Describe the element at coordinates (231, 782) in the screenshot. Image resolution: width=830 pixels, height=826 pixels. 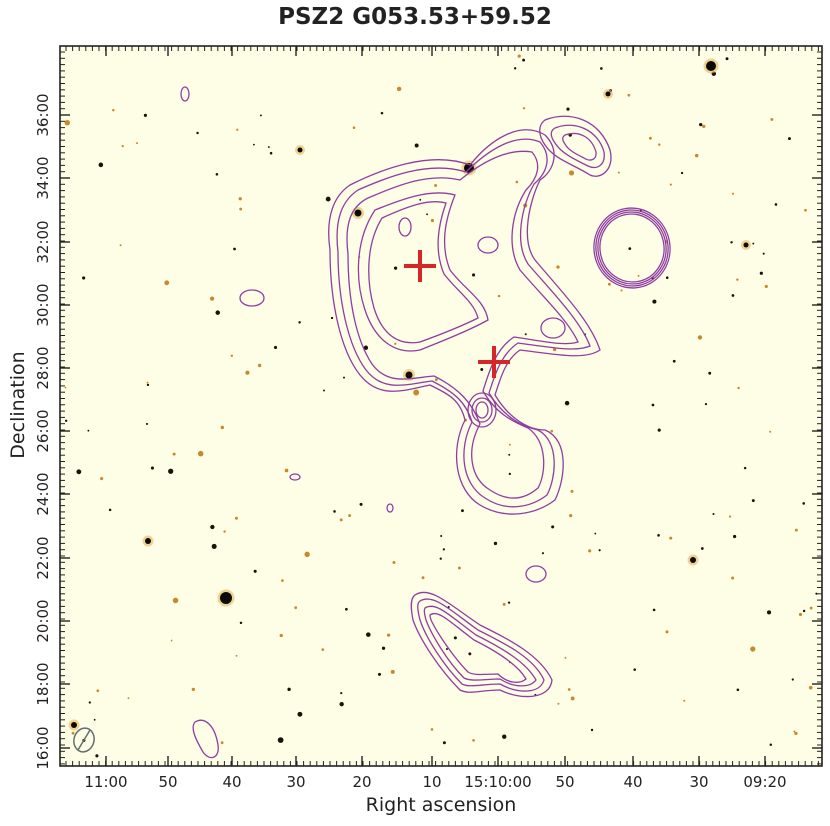
I see `x-tick-label: 40` at that location.